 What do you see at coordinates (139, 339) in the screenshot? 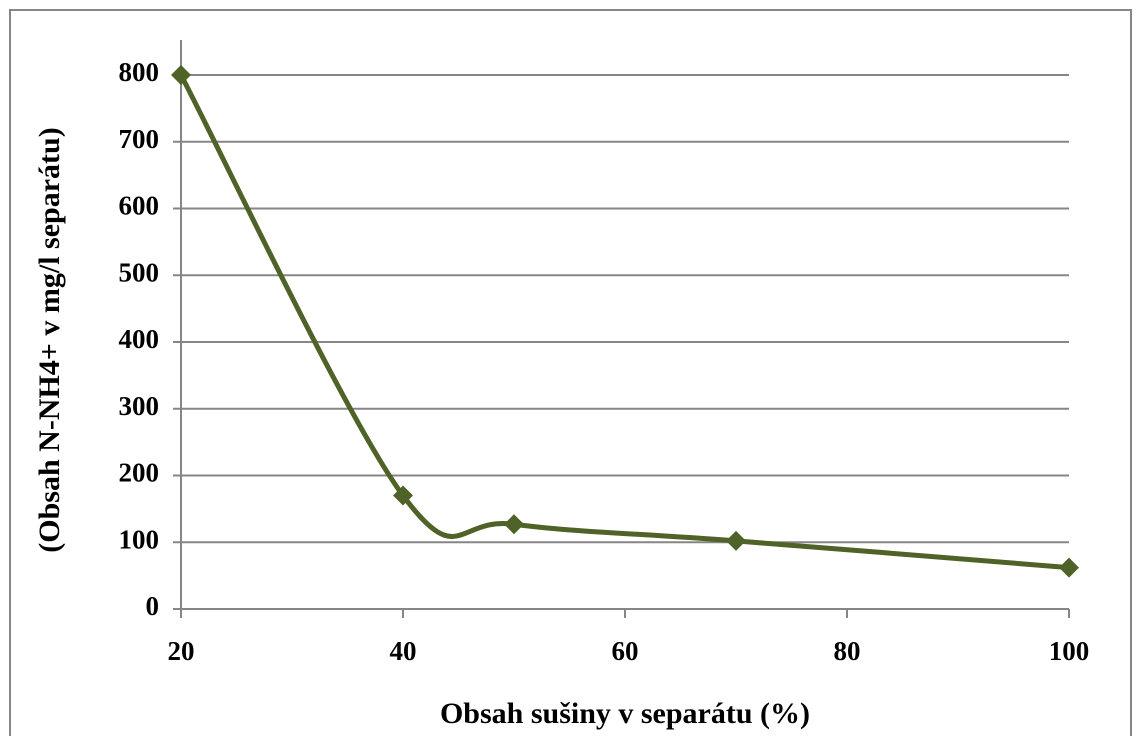
I see `y-tick-label: 400` at bounding box center [139, 339].